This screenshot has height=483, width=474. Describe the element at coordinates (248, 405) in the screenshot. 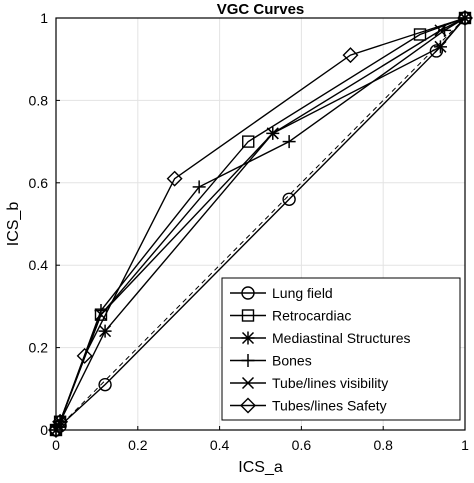

I see `legend-marker-diamond` at that location.